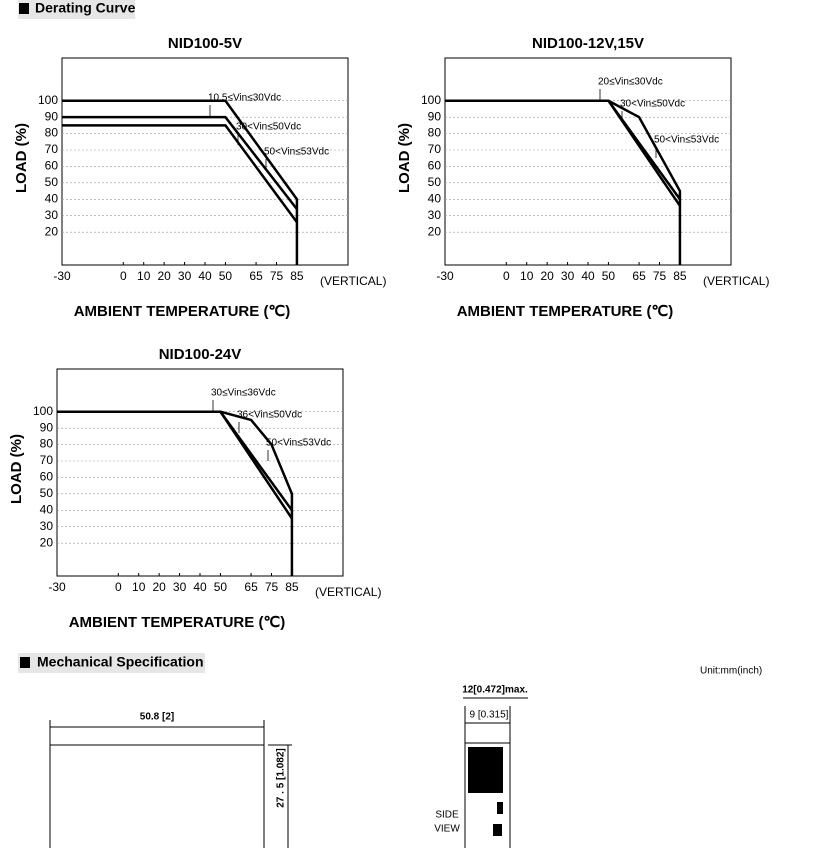 The width and height of the screenshot is (830, 848). I want to click on section-title: Mechanical Specification, so click(120, 662).